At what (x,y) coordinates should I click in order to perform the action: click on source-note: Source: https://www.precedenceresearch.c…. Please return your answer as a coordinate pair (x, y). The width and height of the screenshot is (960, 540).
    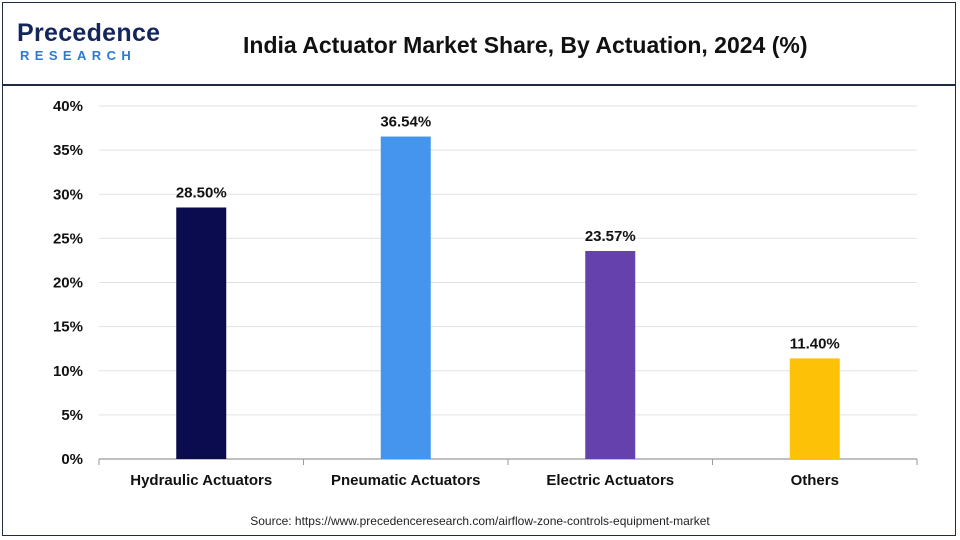
    Looking at the image, I should click on (480, 521).